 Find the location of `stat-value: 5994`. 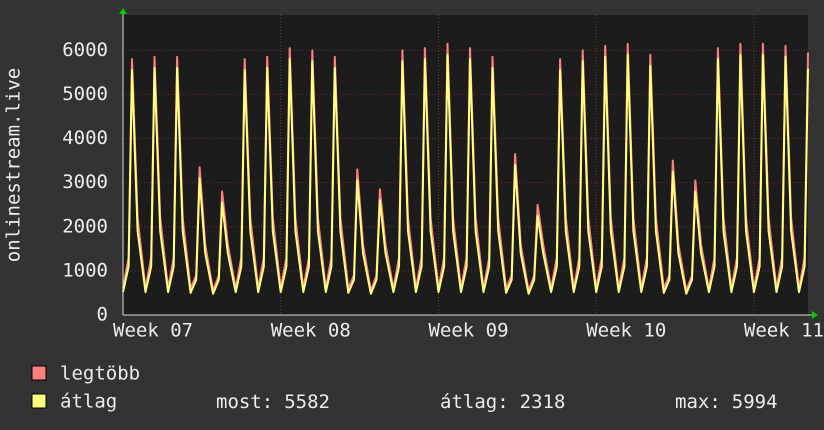

stat-value: 5994 is located at coordinates (755, 402).